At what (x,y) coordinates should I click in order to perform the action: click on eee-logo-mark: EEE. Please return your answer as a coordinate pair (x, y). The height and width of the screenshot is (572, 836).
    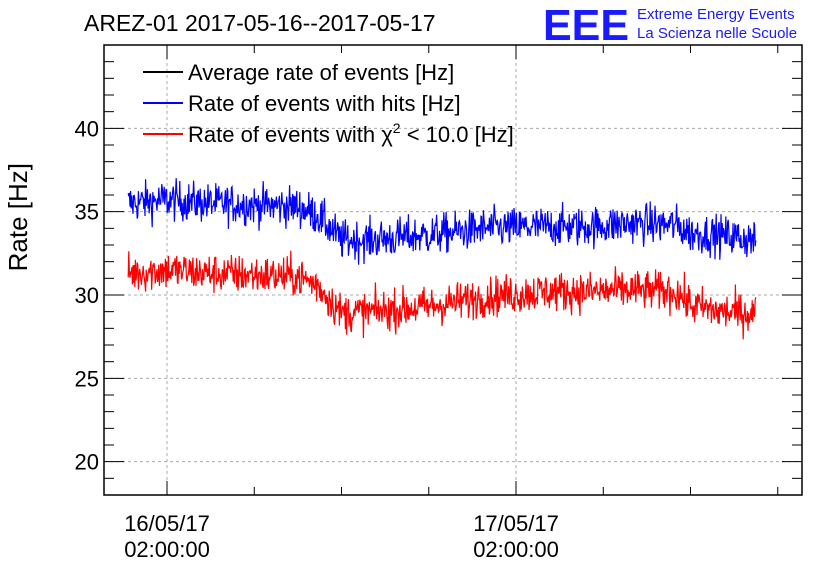
    Looking at the image, I should click on (586, 25).